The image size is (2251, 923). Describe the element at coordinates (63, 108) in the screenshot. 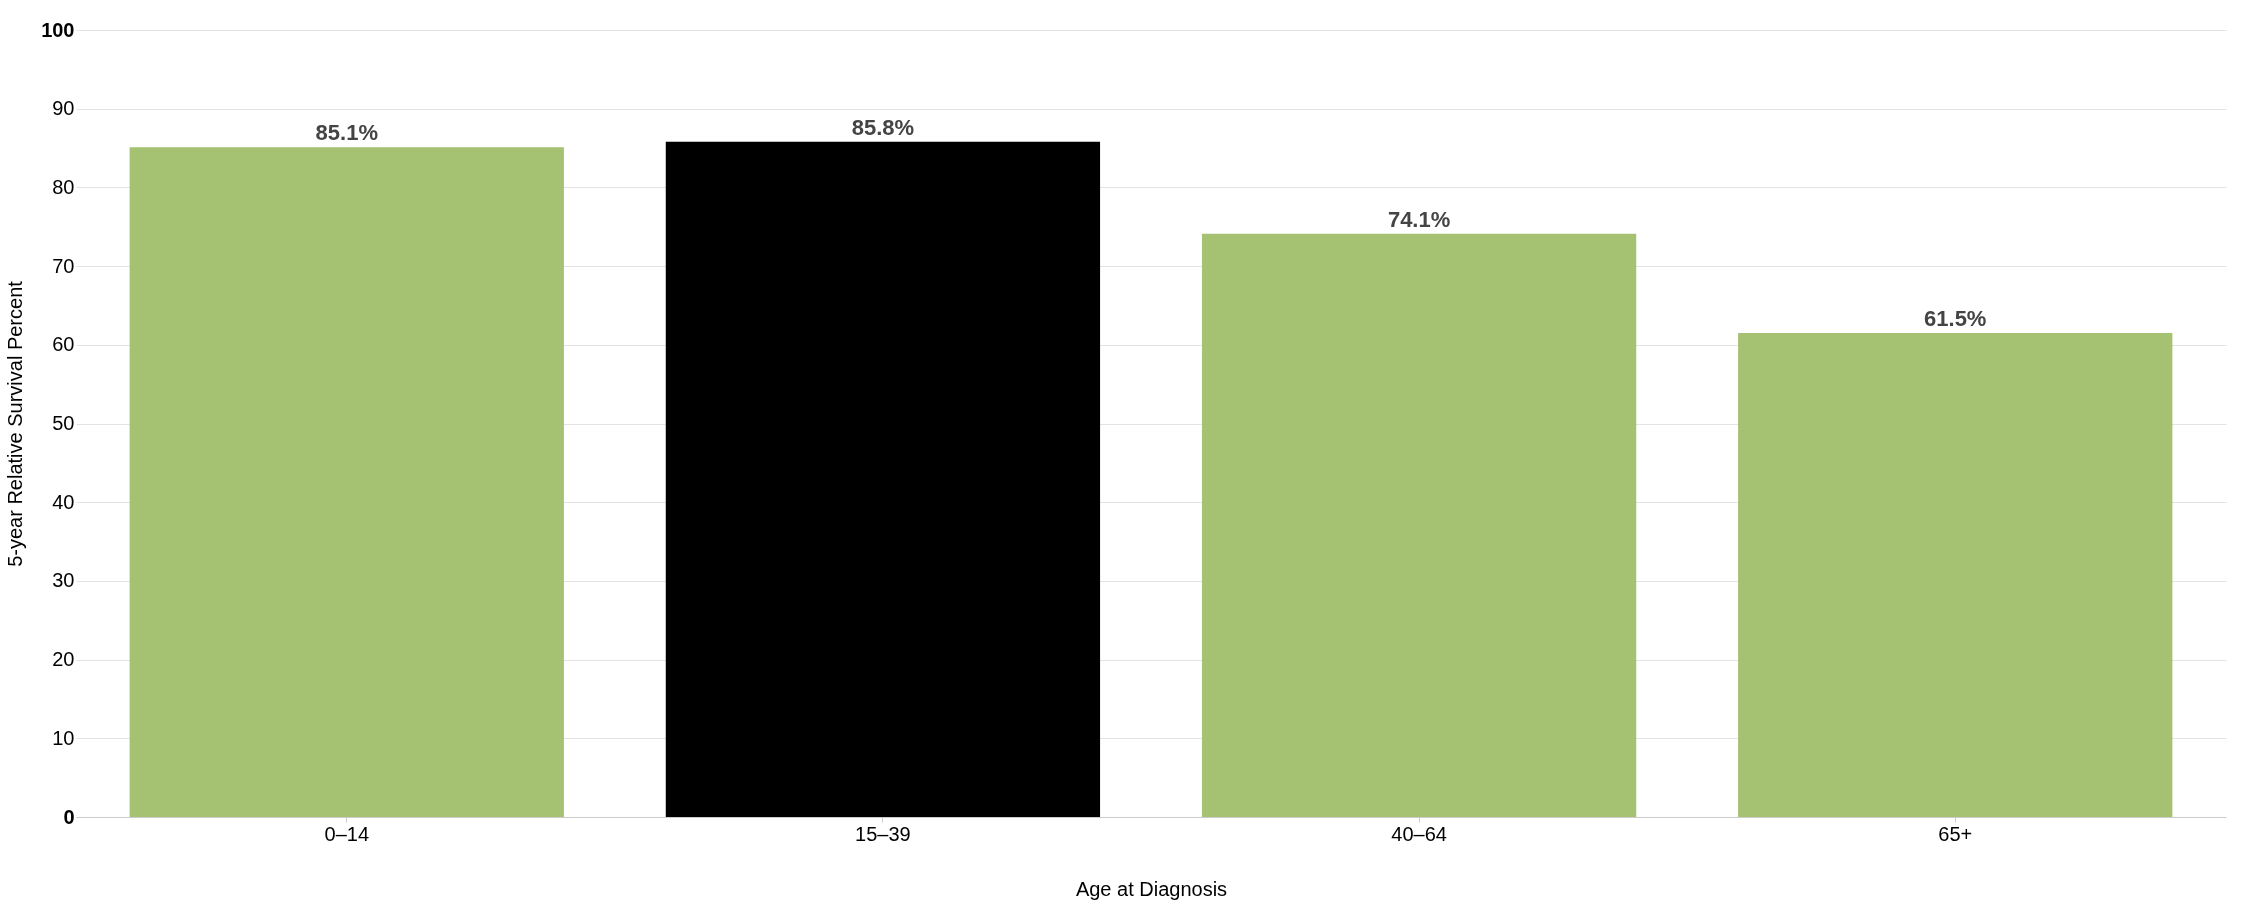

I see `y-tick-label: 90` at that location.